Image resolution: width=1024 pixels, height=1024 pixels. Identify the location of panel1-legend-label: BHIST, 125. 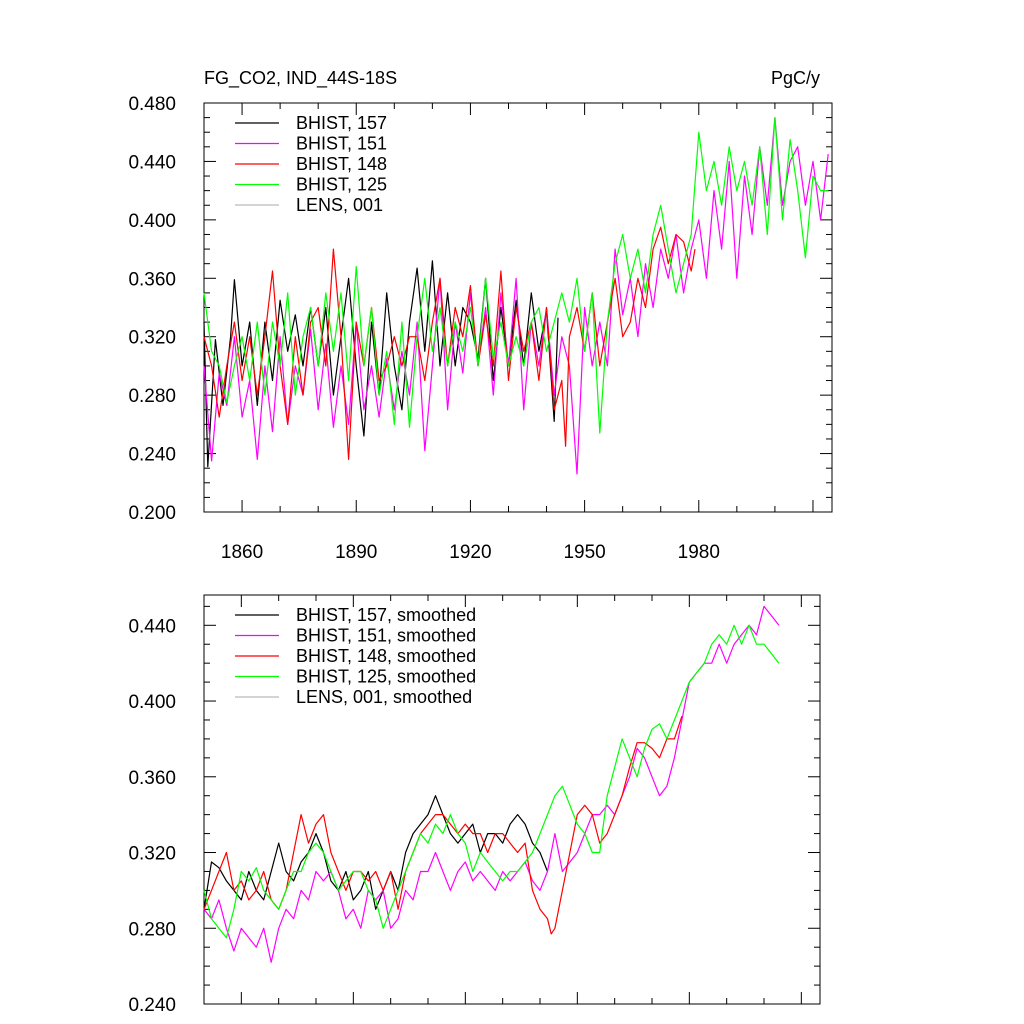
(341, 185).